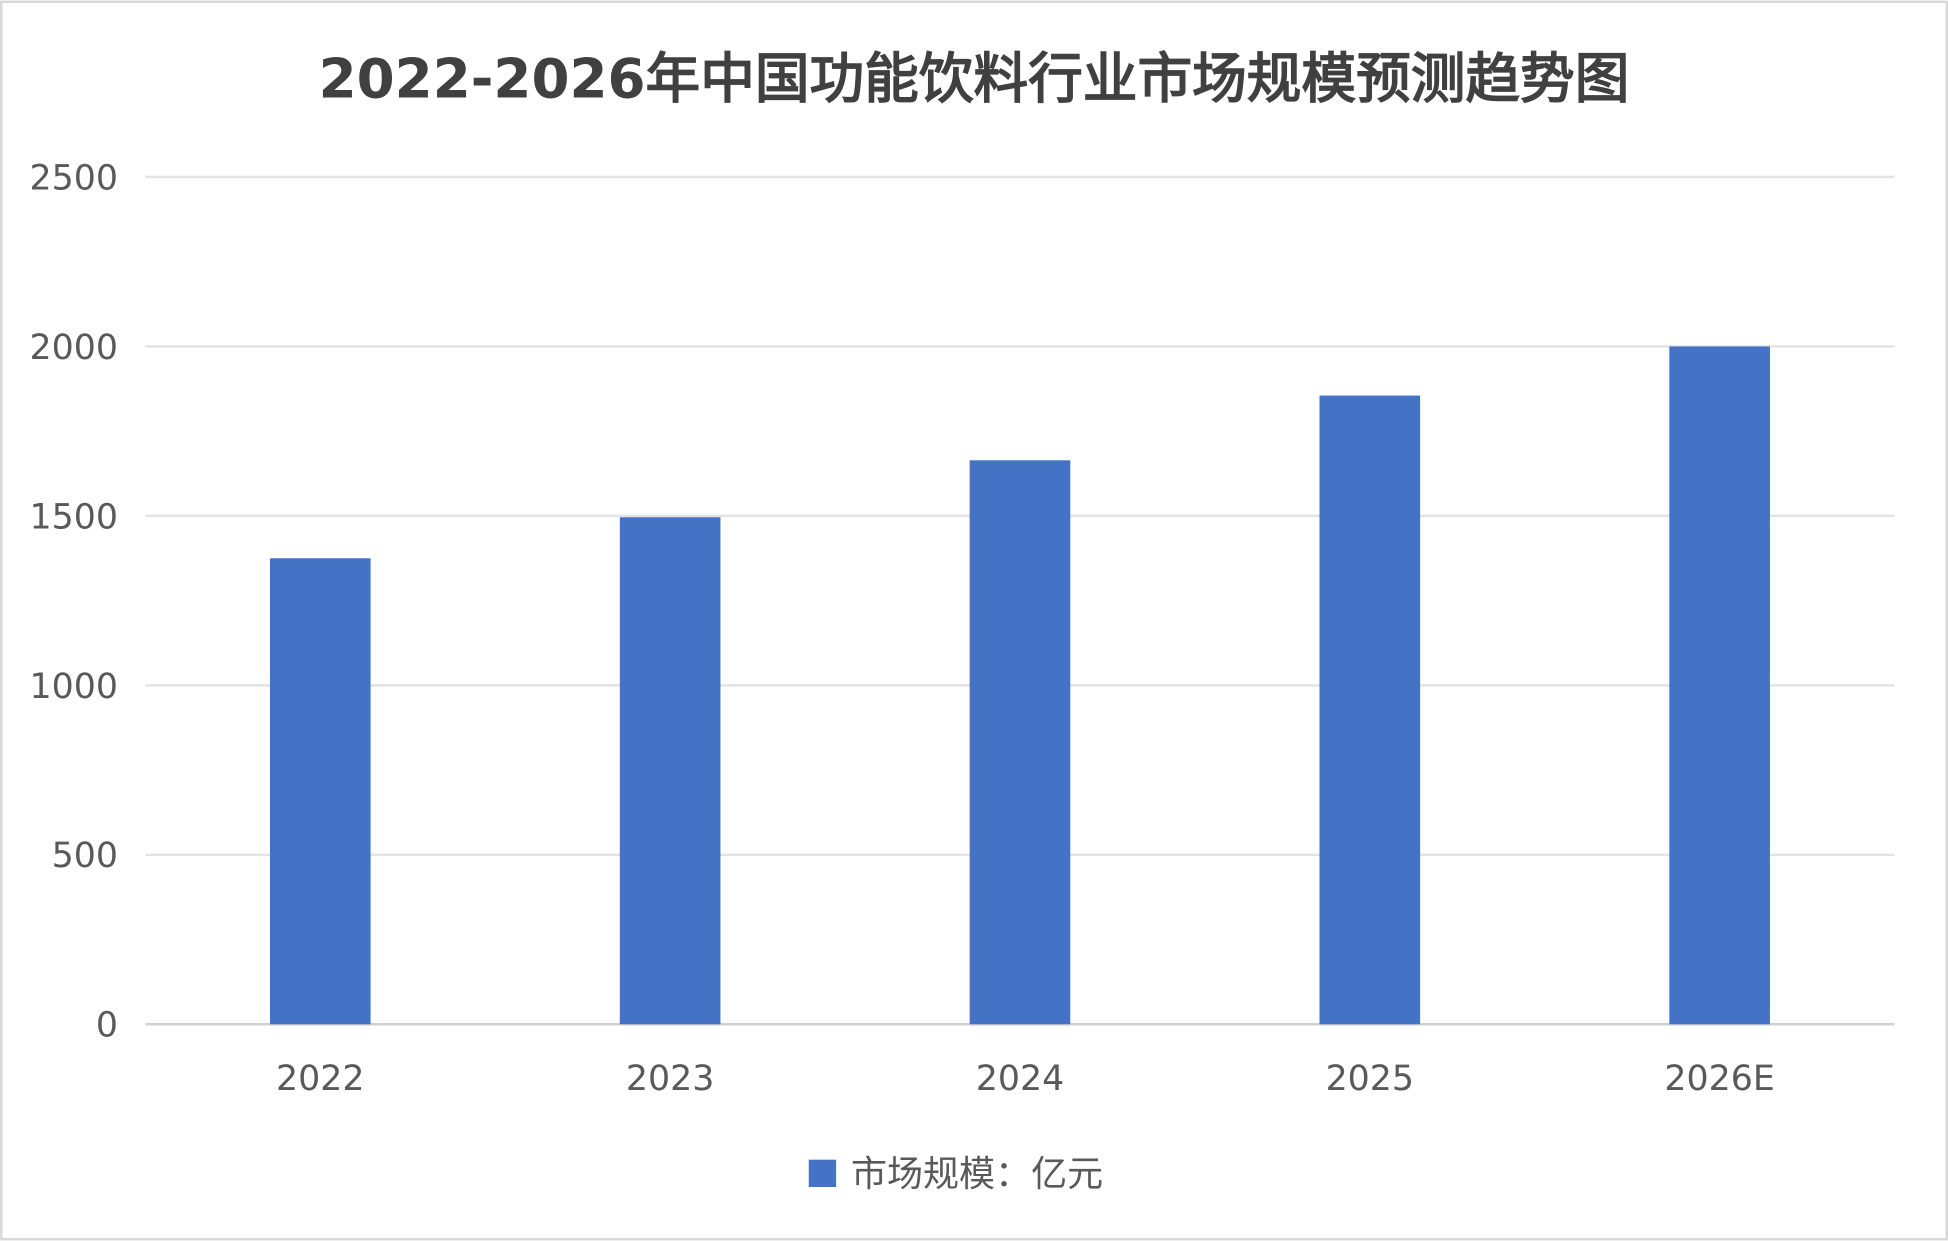  I want to click on legend: 市场规模：亿元, so click(955, 1174).